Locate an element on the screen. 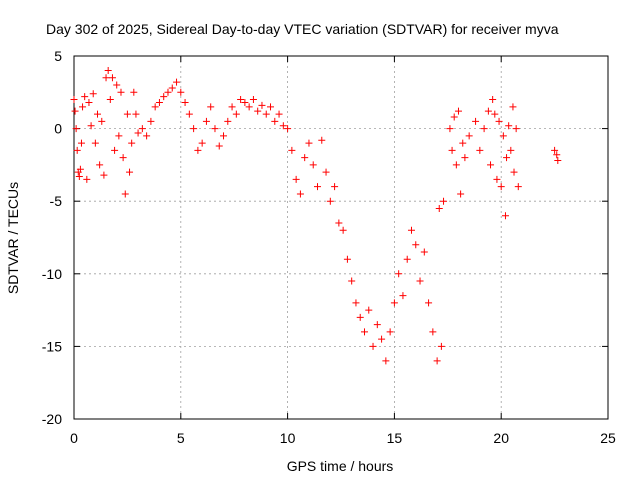  y-tick-label: -15 is located at coordinates (52, 346).